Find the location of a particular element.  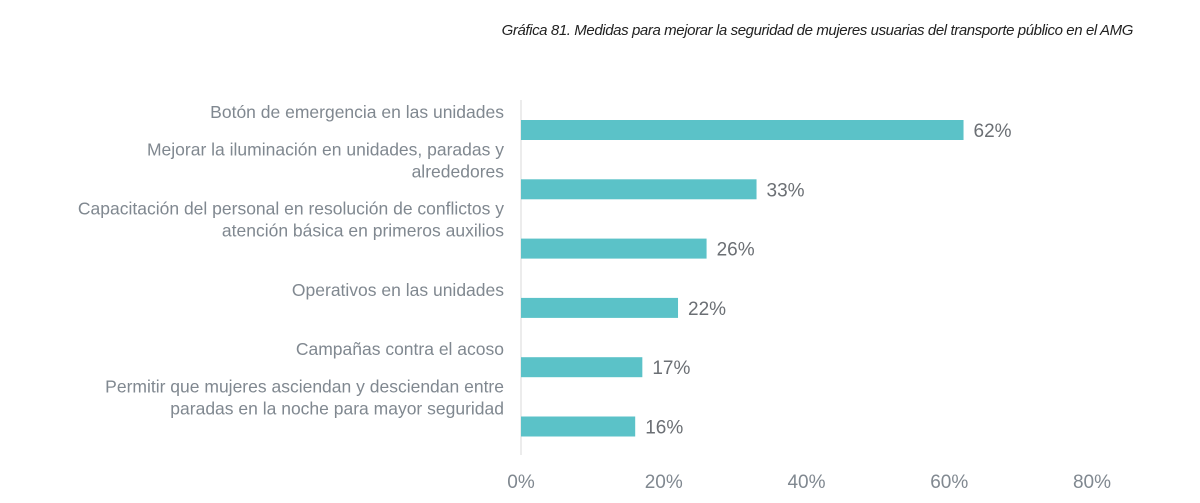

data-label: 16% is located at coordinates (664, 428).